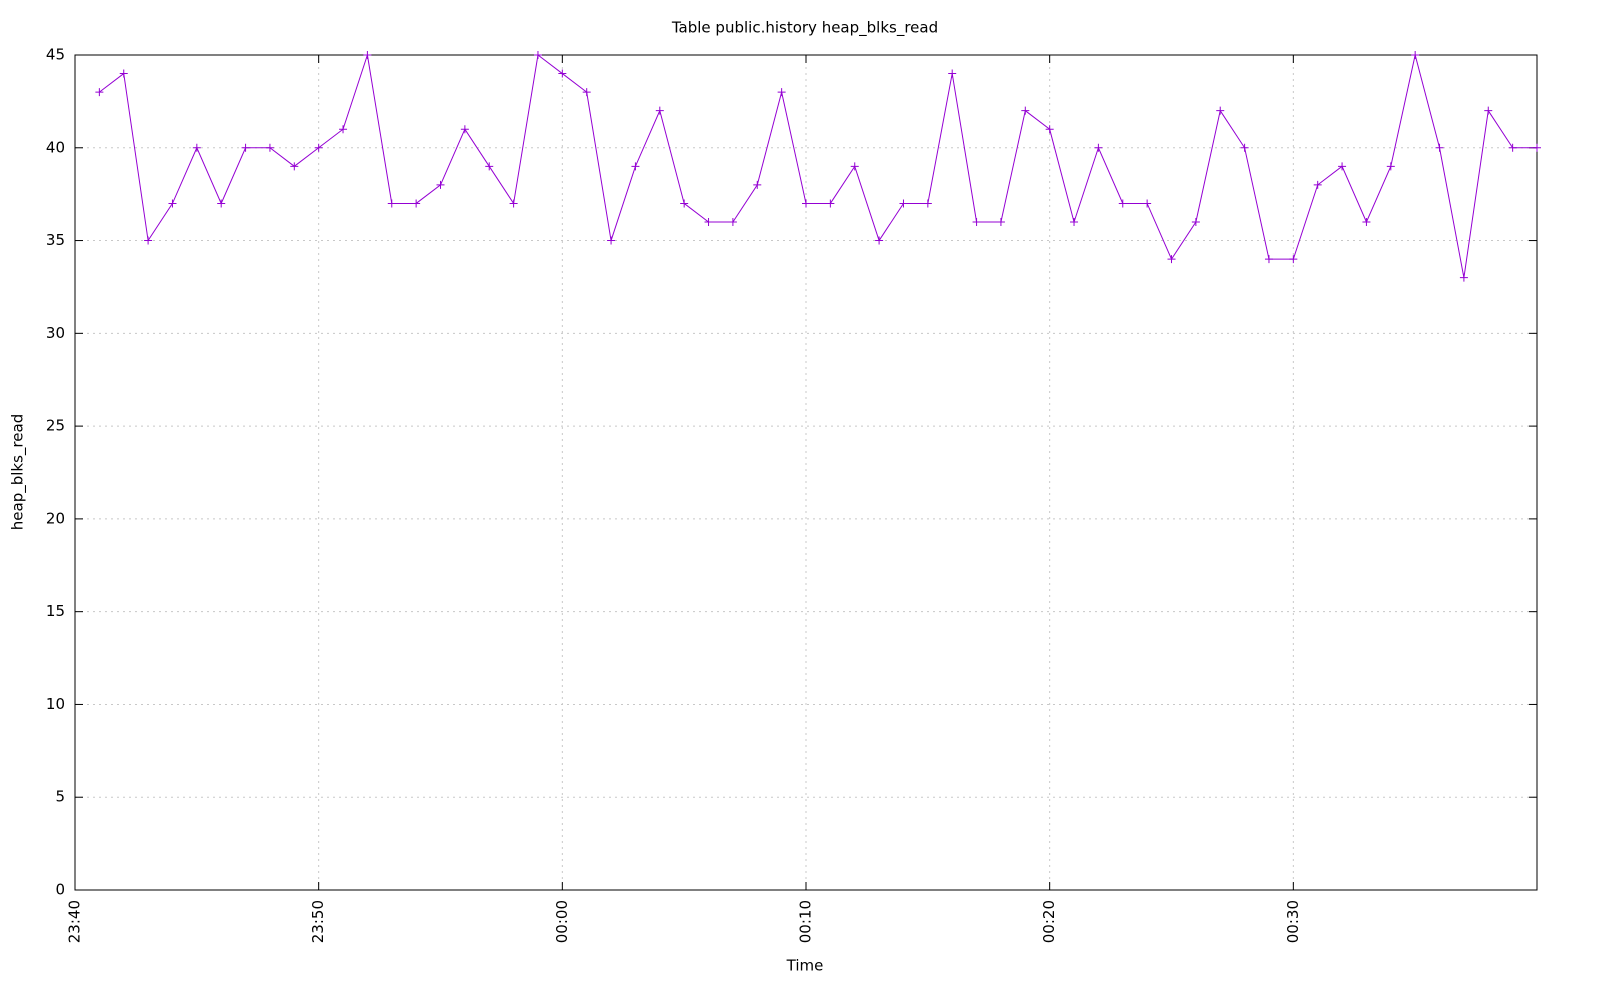  I want to click on x-tick-label: 00:30, so click(1293, 921).